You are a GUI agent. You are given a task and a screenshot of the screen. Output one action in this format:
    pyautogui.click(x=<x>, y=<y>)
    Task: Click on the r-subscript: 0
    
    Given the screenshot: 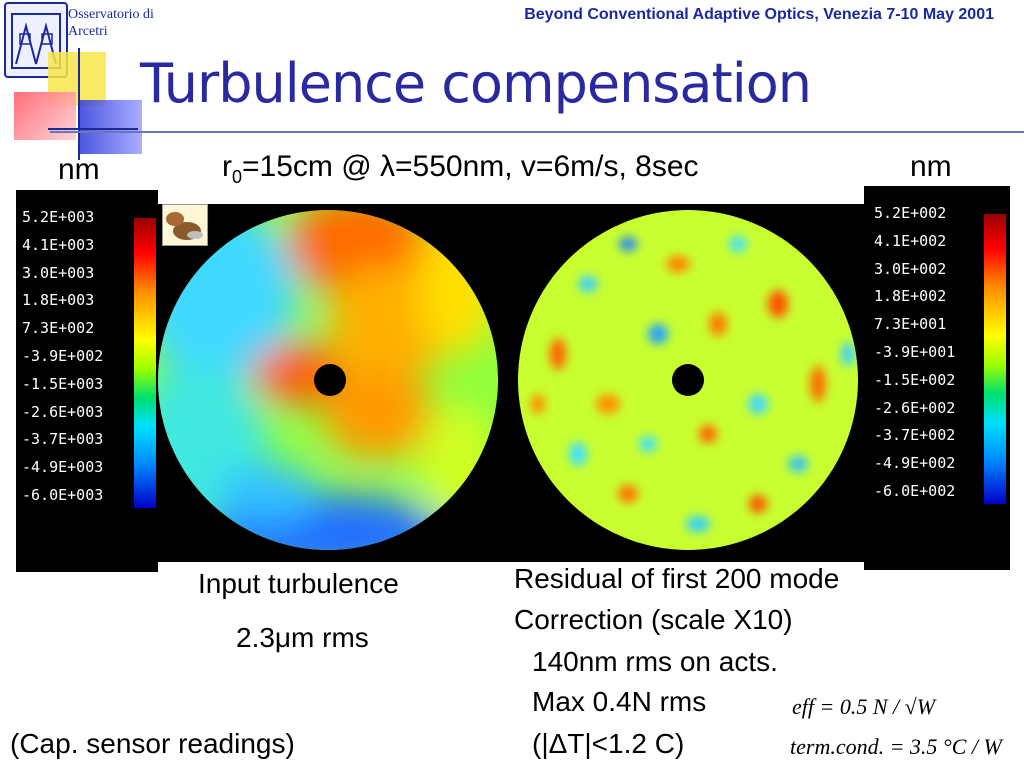 What is the action you would take?
    pyautogui.click(x=237, y=177)
    